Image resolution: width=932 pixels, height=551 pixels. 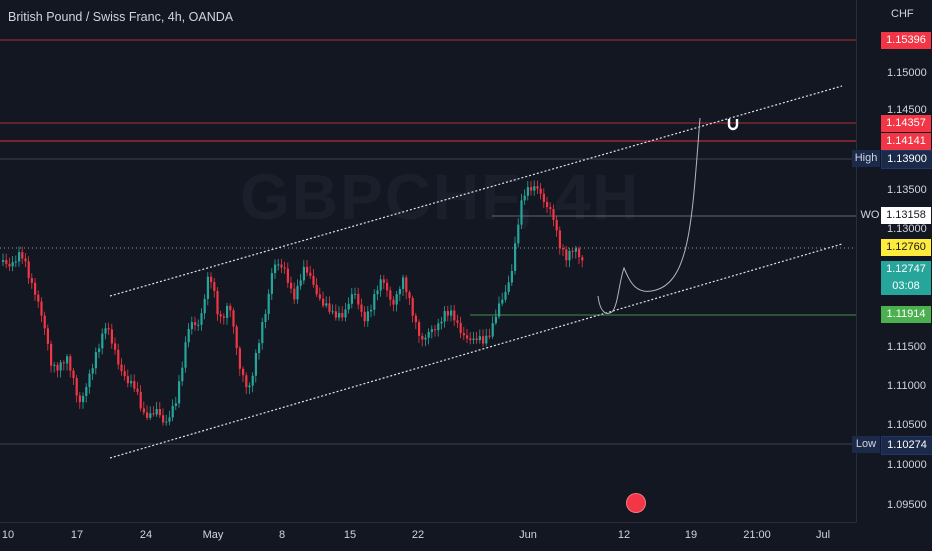 What do you see at coordinates (8, 535) in the screenshot?
I see `time-label: 10` at bounding box center [8, 535].